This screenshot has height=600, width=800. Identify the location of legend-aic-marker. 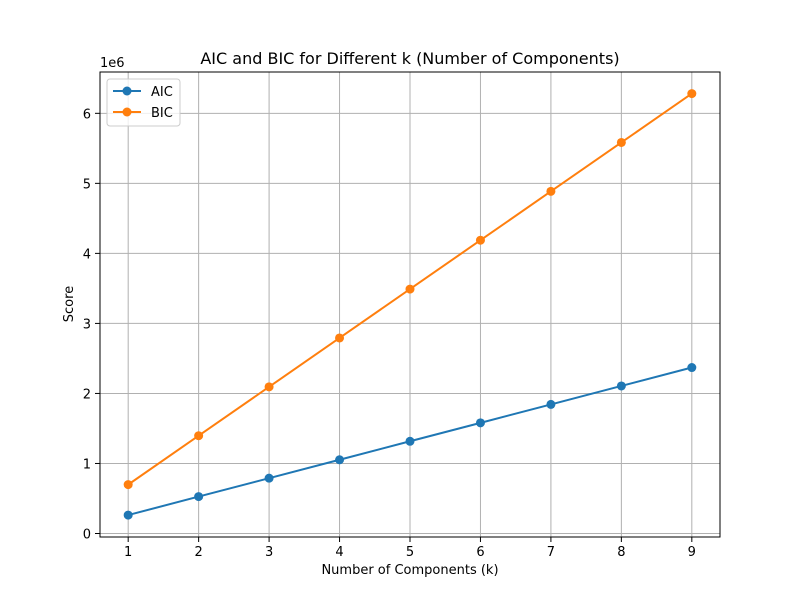
(127, 91).